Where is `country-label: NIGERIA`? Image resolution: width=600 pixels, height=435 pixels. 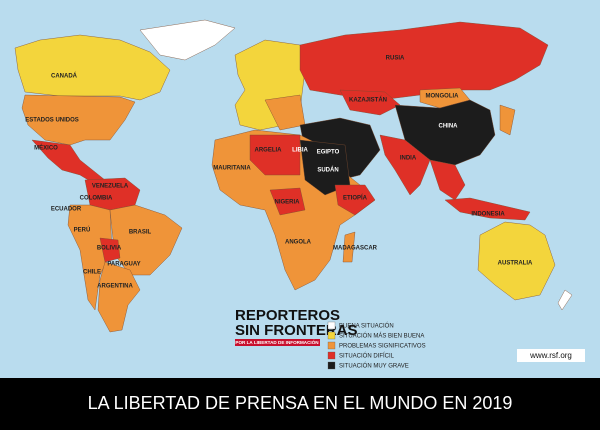
country-label: NIGERIA is located at coordinates (287, 203).